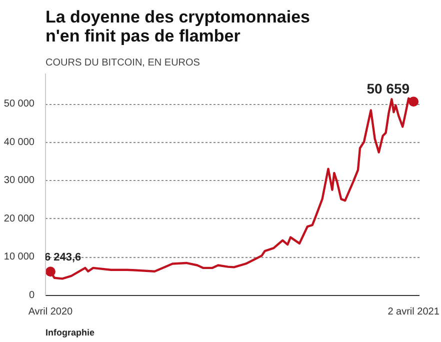 Image resolution: width=441 pixels, height=342 pixels. What do you see at coordinates (51, 312) in the screenshot?
I see `x-tick-label: Avril 2020` at bounding box center [51, 312].